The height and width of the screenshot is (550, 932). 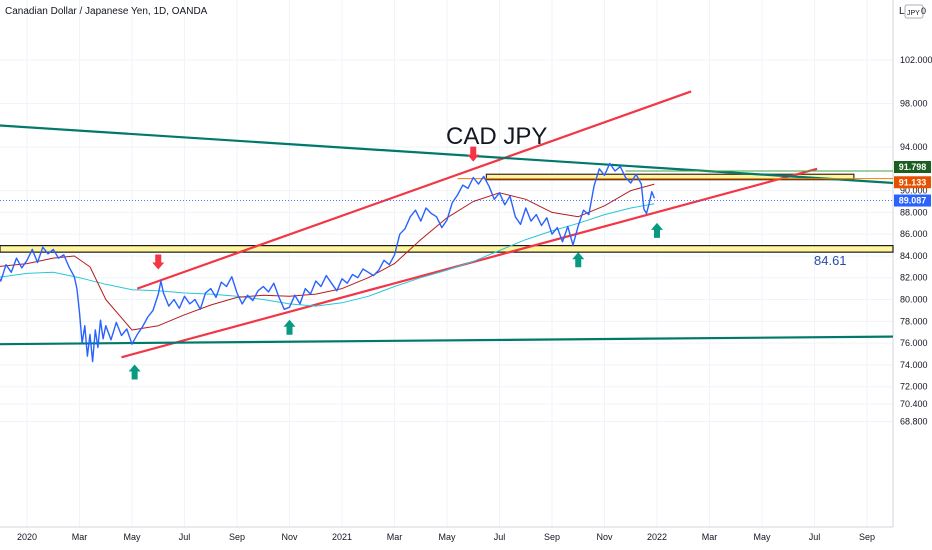 I want to click on y-tick-label: 90.000, so click(x=914, y=191).